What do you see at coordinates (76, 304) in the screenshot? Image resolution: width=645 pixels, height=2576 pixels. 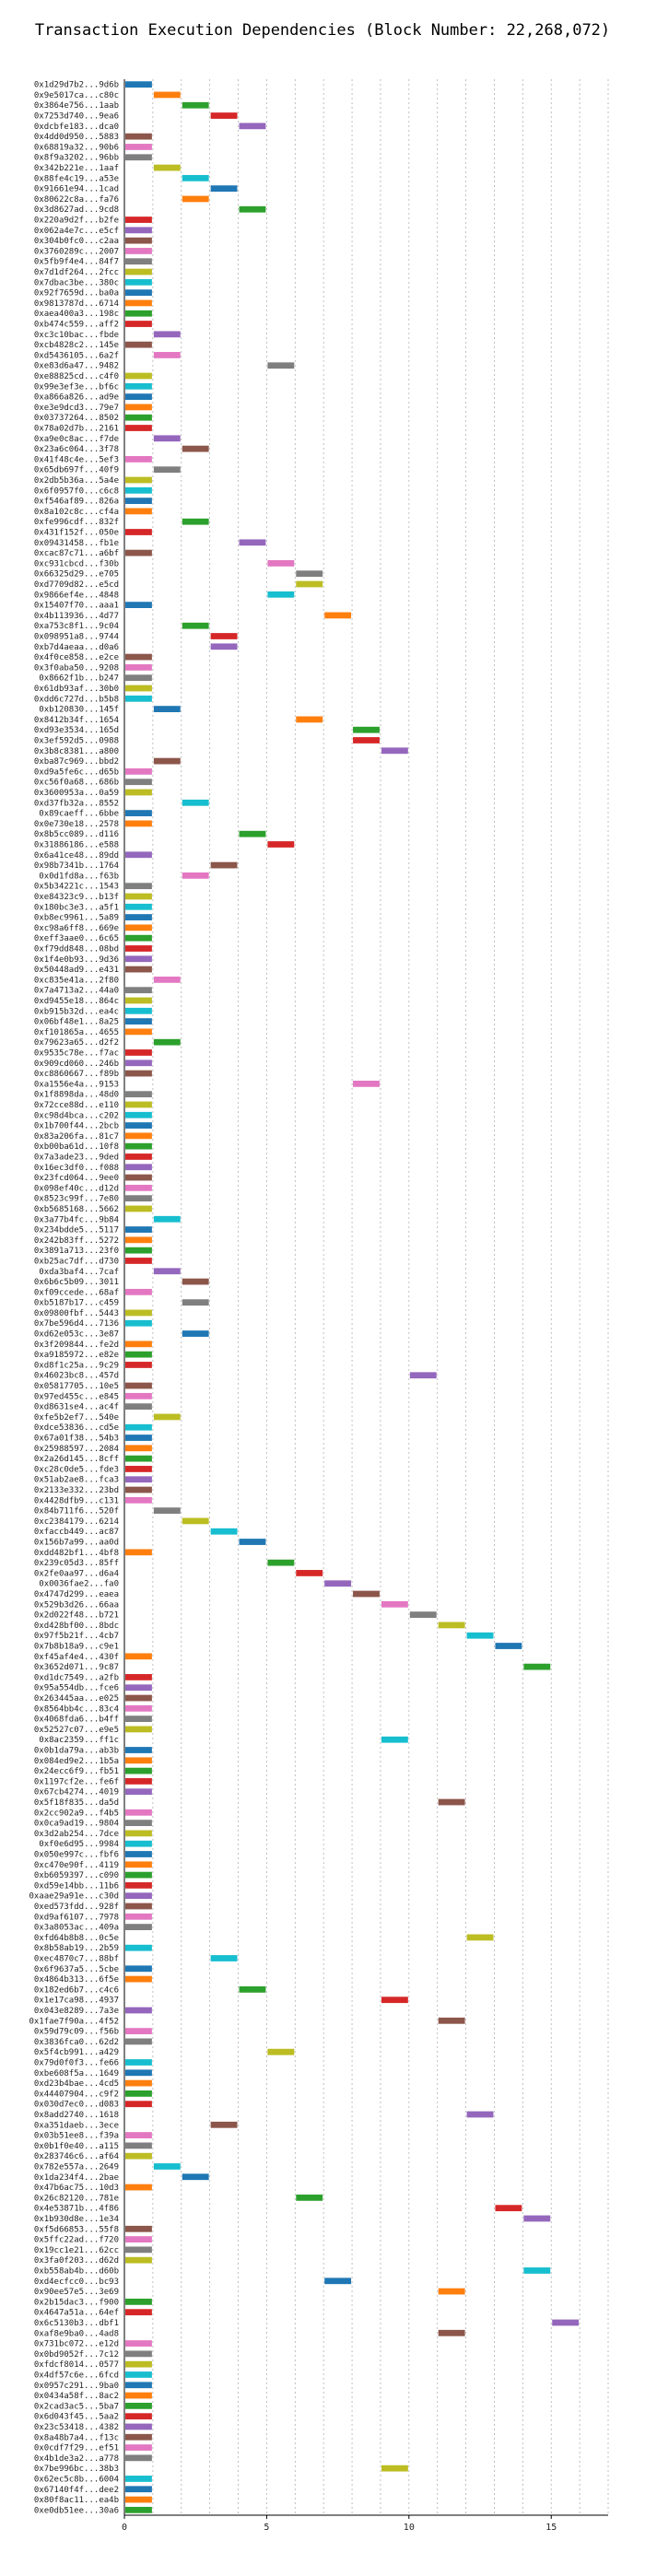 I see `y-tick-label: 0x9813787d...6714` at bounding box center [76, 304].